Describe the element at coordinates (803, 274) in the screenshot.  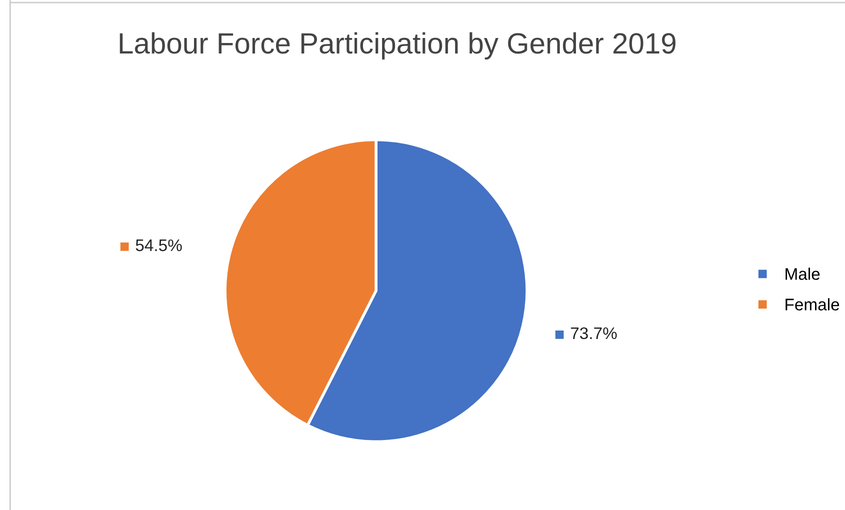
I see `legend-label: Male` at that location.